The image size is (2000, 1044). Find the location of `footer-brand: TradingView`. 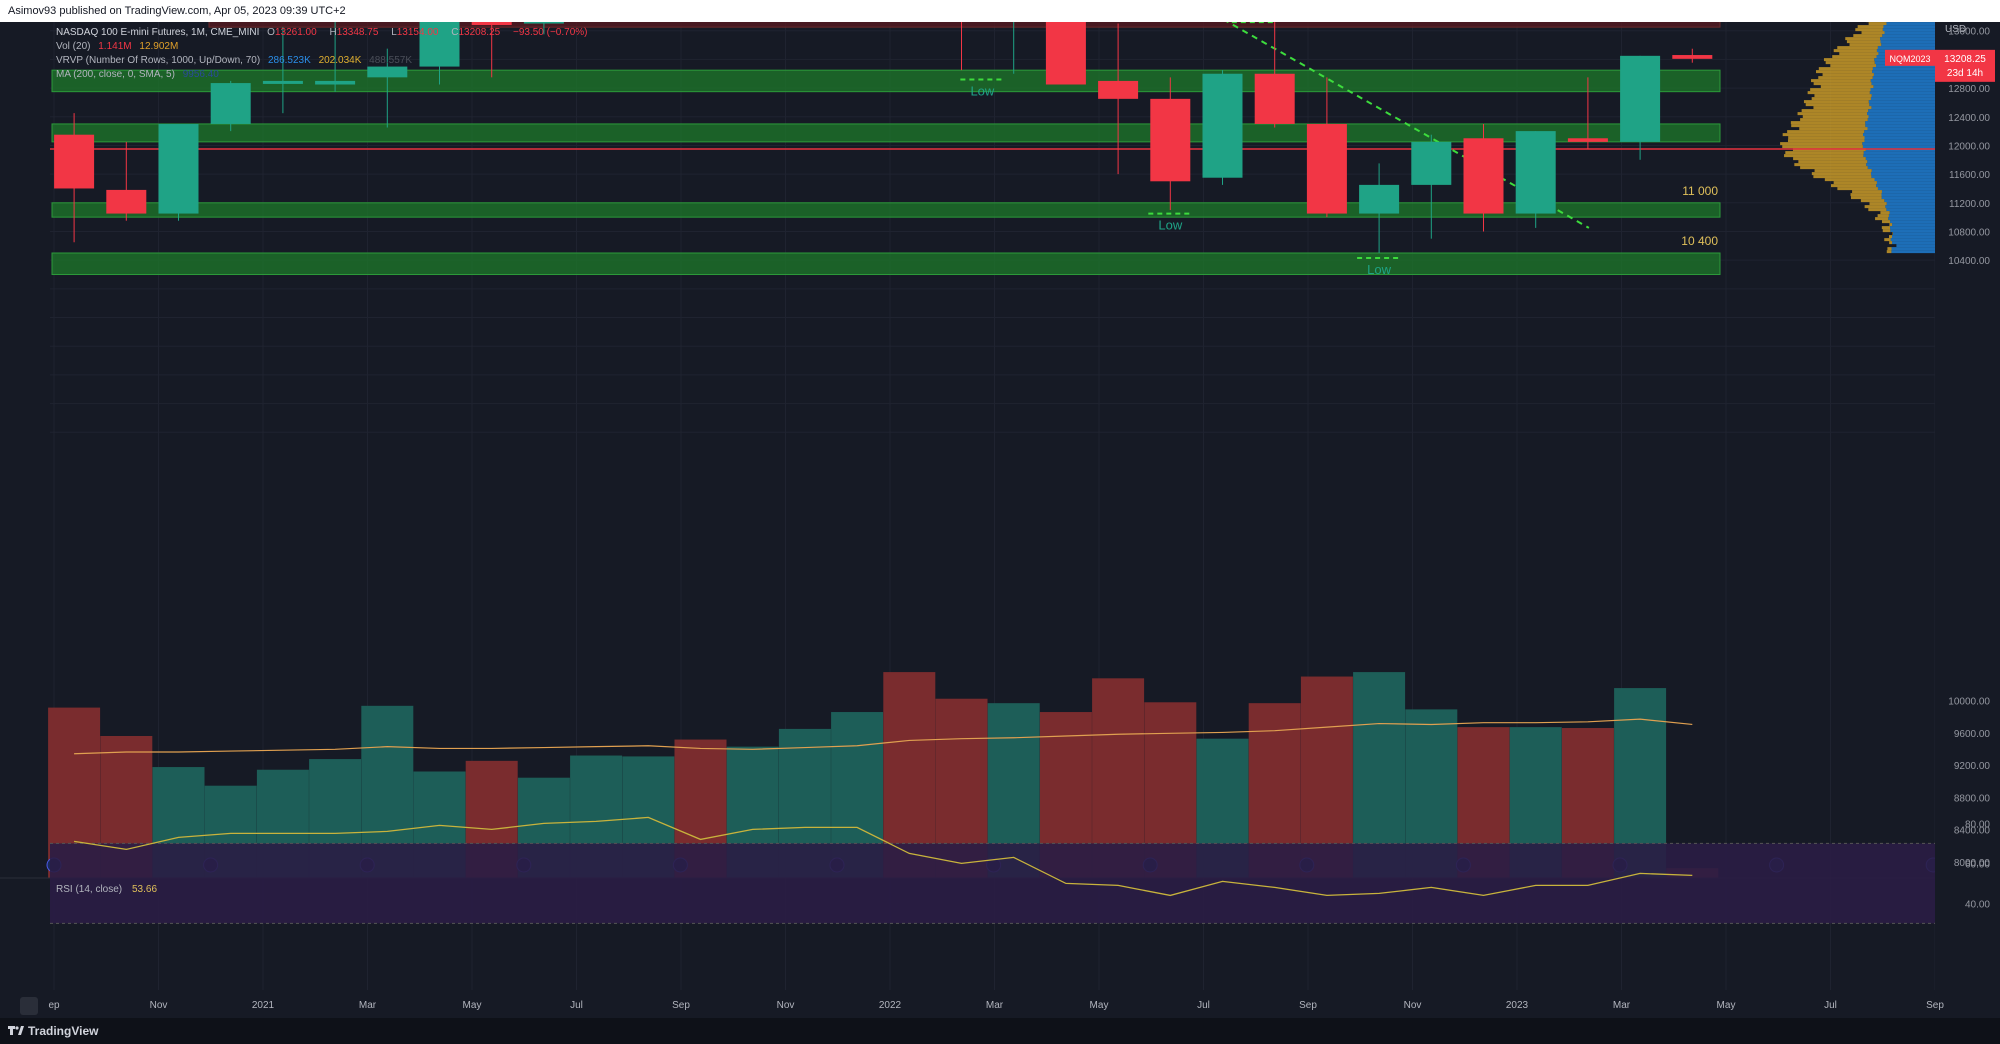

footer-brand: TradingView is located at coordinates (1000, 1031).